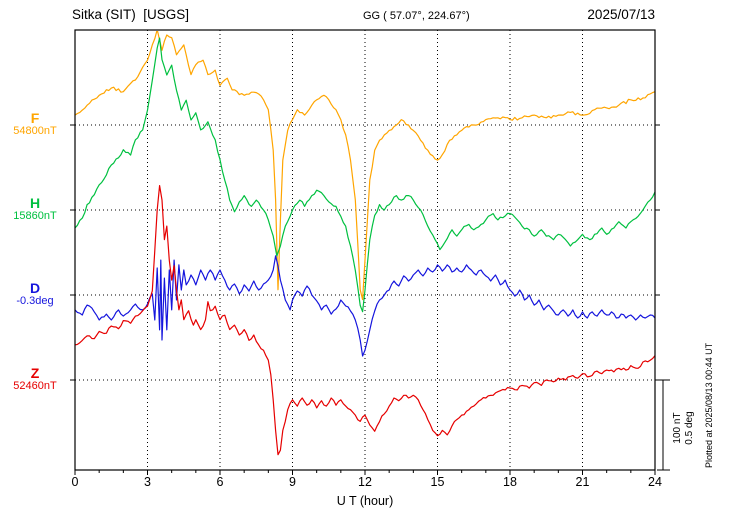 The width and height of the screenshot is (730, 520). What do you see at coordinates (510, 482) in the screenshot?
I see `x-tick-label: 18` at bounding box center [510, 482].